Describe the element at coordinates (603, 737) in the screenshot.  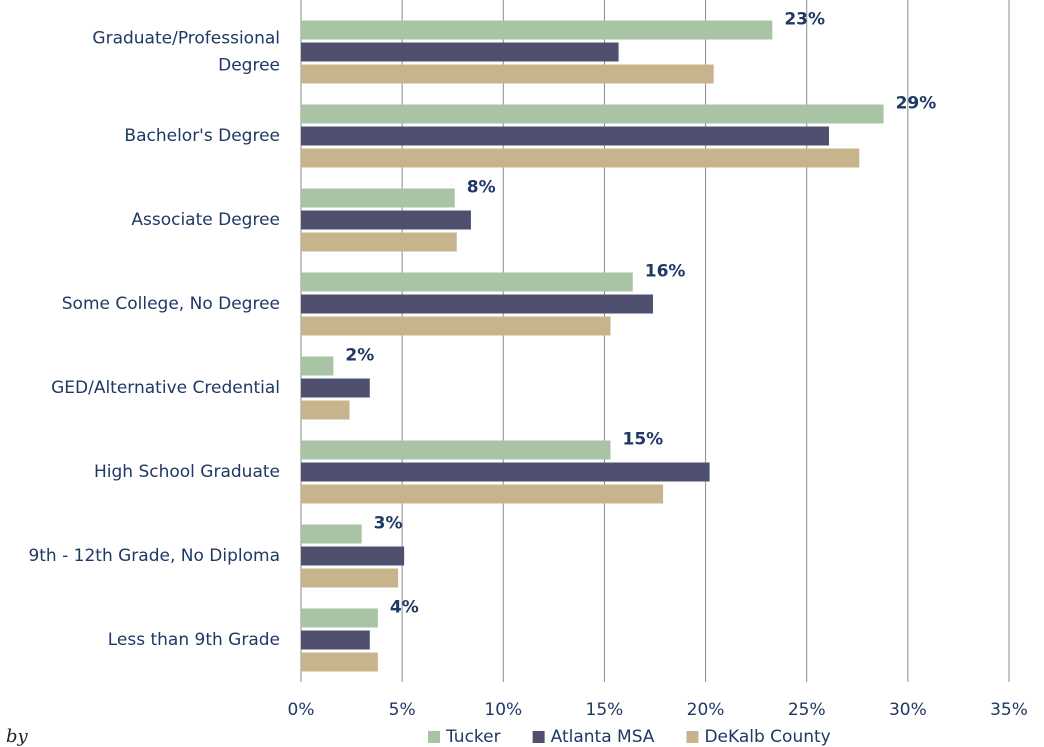
I see `legend-label: Atlanta MSA` at that location.